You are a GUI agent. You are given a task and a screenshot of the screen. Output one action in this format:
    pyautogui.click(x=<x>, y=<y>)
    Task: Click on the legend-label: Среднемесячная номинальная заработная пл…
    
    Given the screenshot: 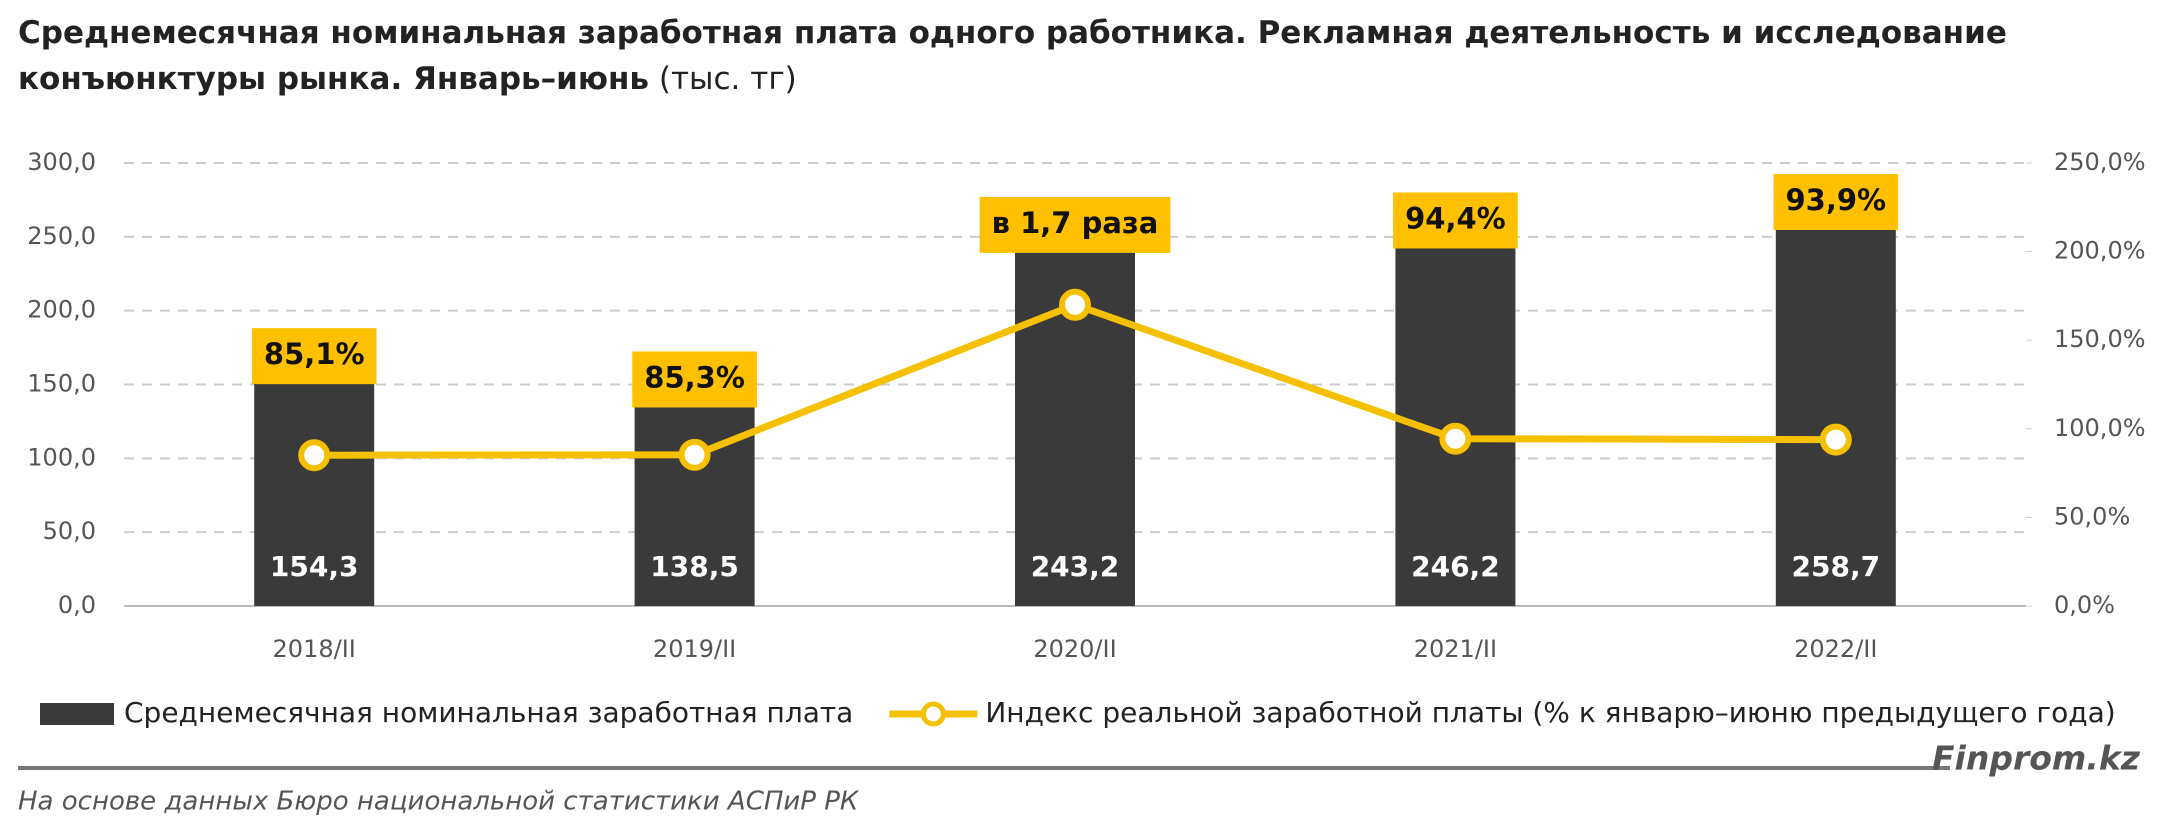 What is the action you would take?
    pyautogui.click(x=488, y=712)
    